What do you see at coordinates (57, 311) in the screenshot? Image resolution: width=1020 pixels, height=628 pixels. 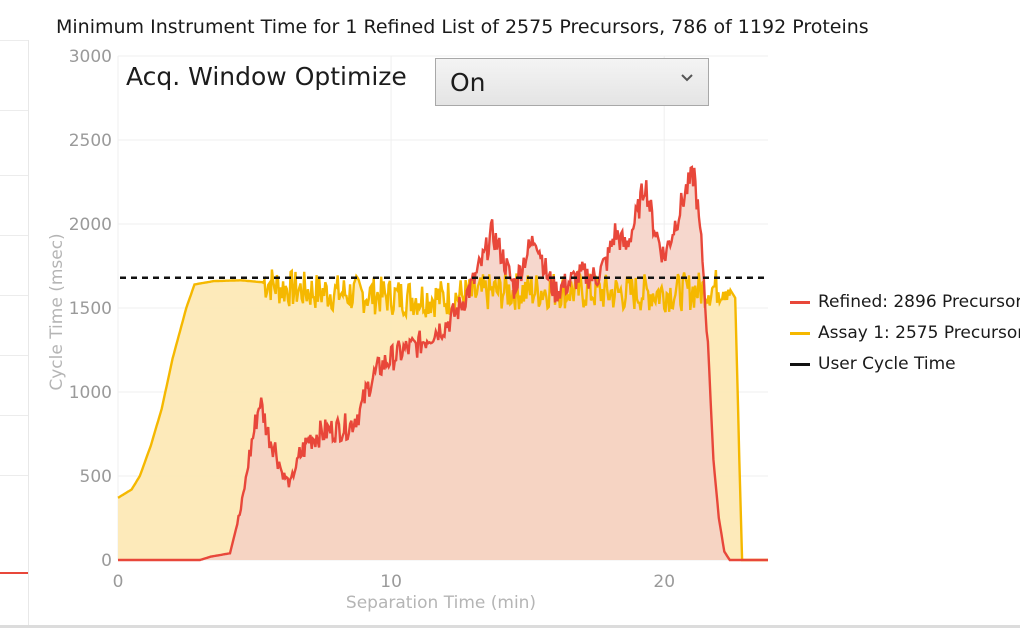 I see `y-axis-label: Cycle Time (msec)` at bounding box center [57, 311].